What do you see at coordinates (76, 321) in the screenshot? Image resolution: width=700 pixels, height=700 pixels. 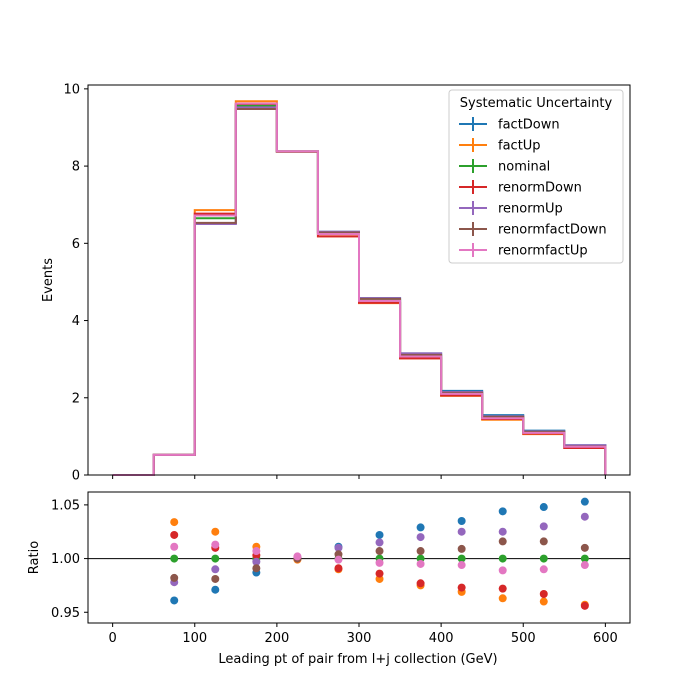 I see `main-y-tick-label: 4` at bounding box center [76, 321].